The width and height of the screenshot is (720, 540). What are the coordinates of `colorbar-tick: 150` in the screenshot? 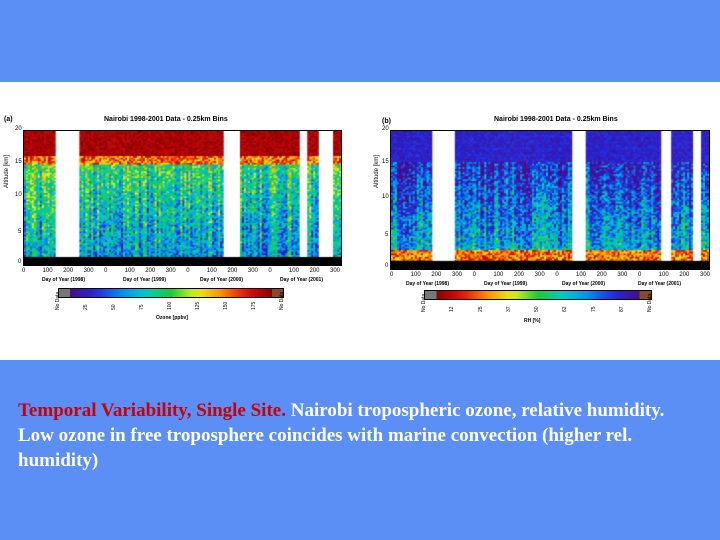 It's located at (226, 305).